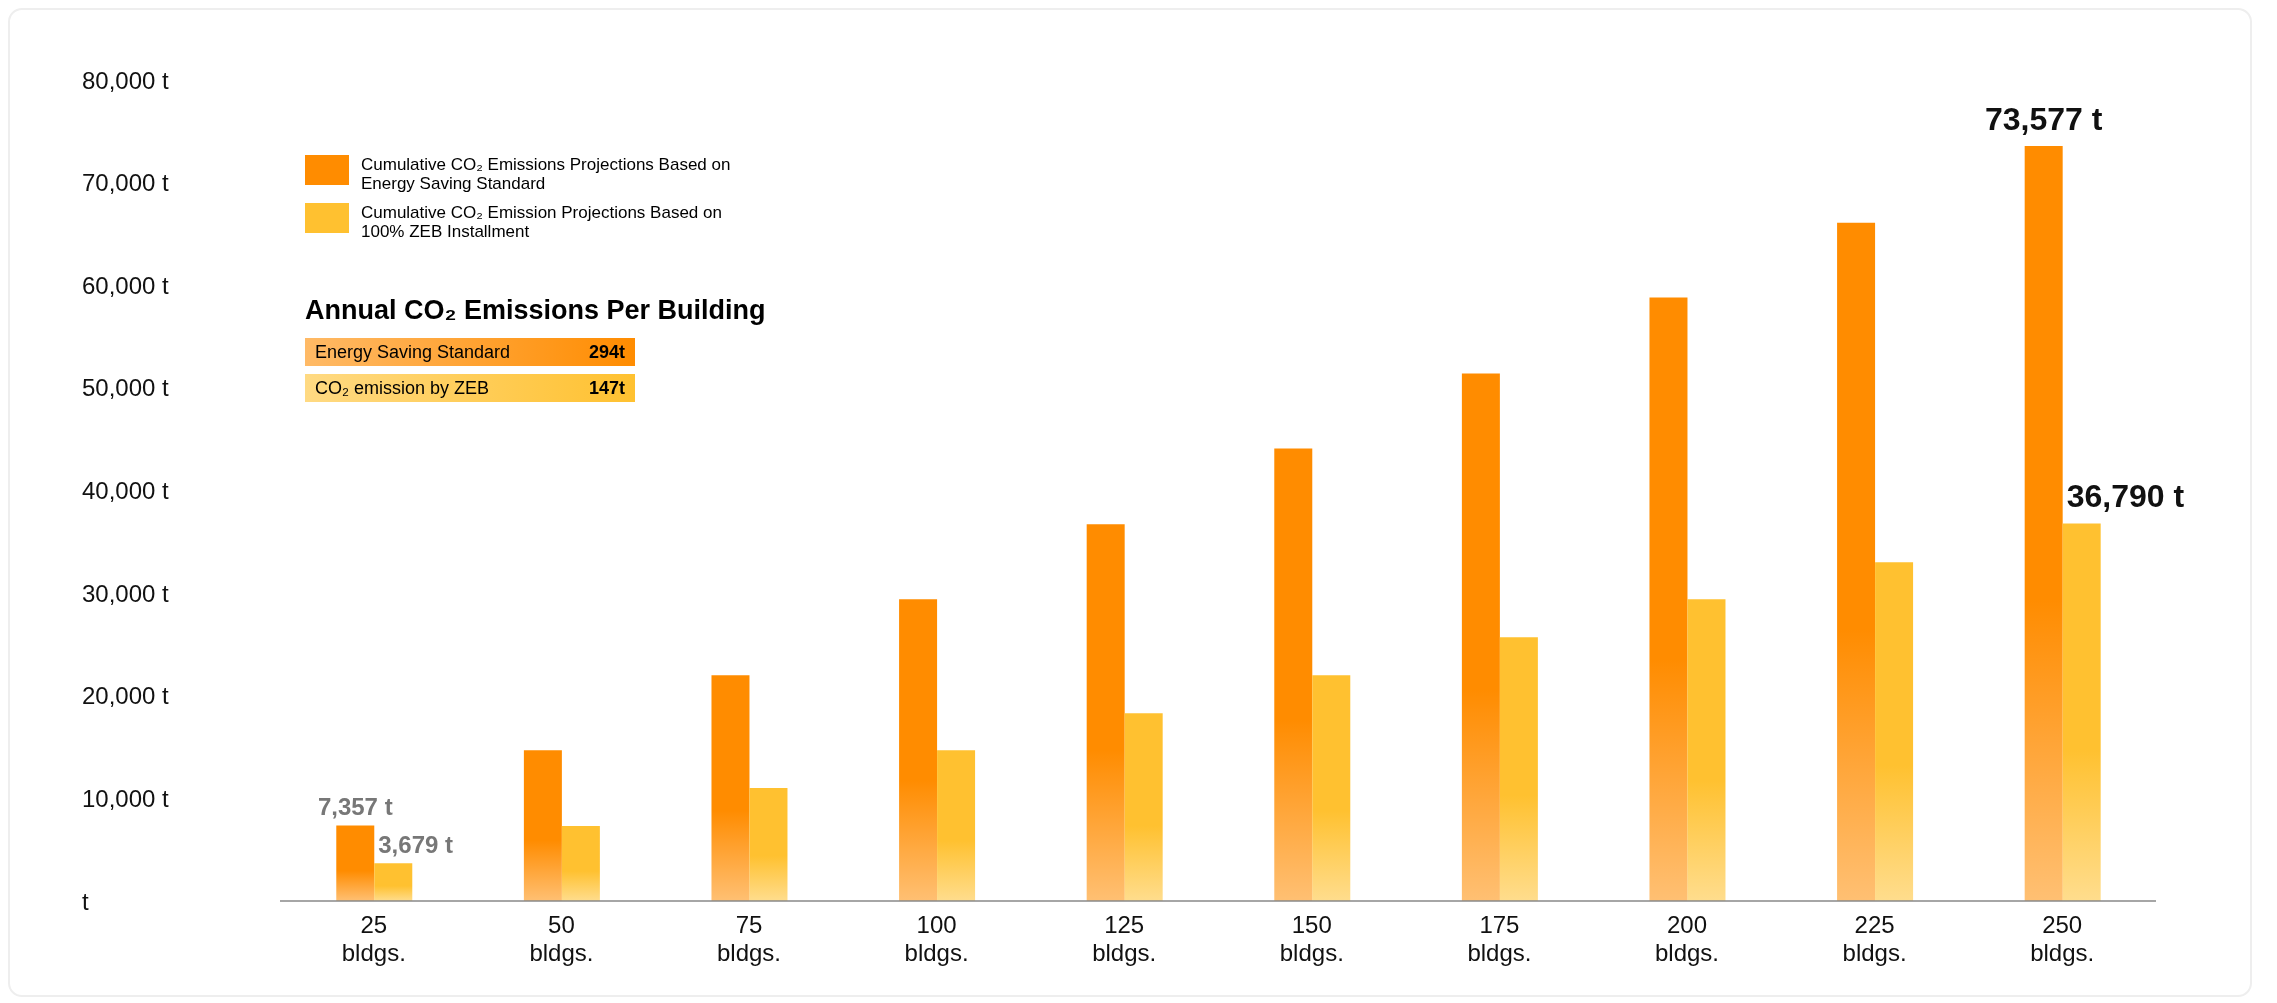  What do you see at coordinates (546, 174) in the screenshot?
I see `legend-label: Cumulative CO₂ Emissions Projections Based on Energy Saving Standard` at bounding box center [546, 174].